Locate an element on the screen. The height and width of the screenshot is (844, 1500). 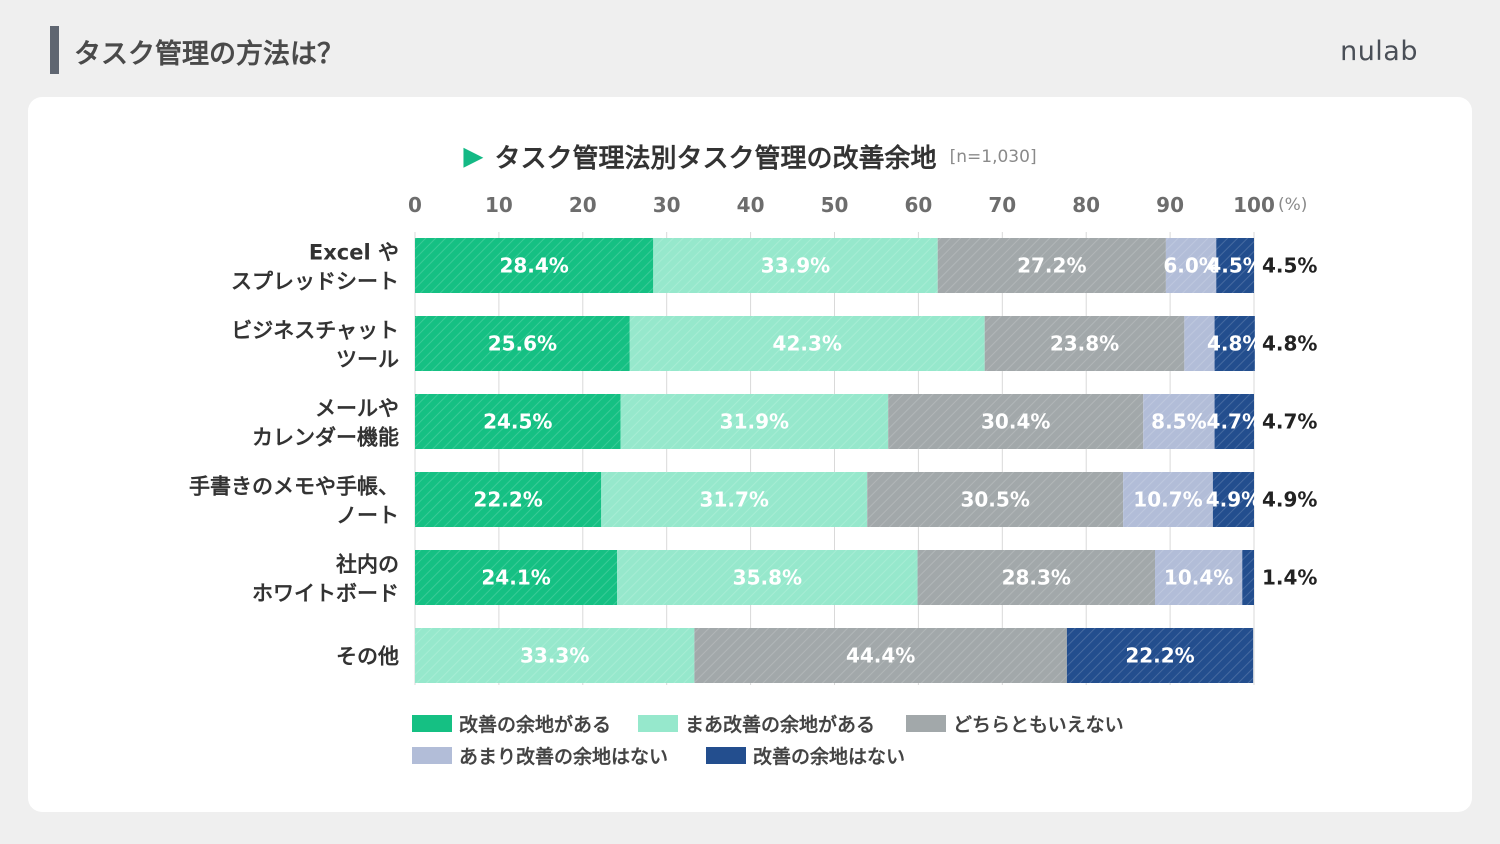
legend-label: あまり改善の余地はない is located at coordinates (564, 757).